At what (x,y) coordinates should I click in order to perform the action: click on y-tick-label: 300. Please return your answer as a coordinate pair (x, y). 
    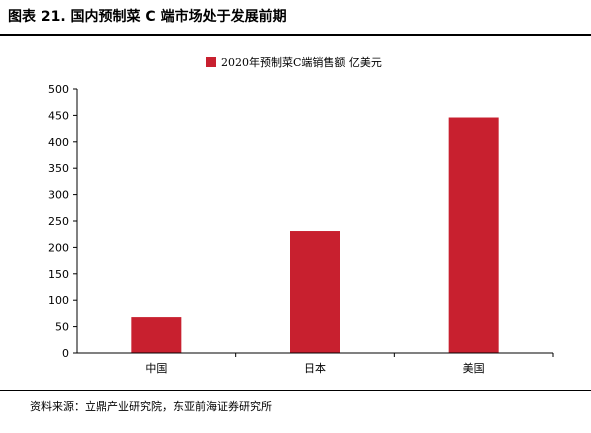
    Looking at the image, I should click on (58, 195).